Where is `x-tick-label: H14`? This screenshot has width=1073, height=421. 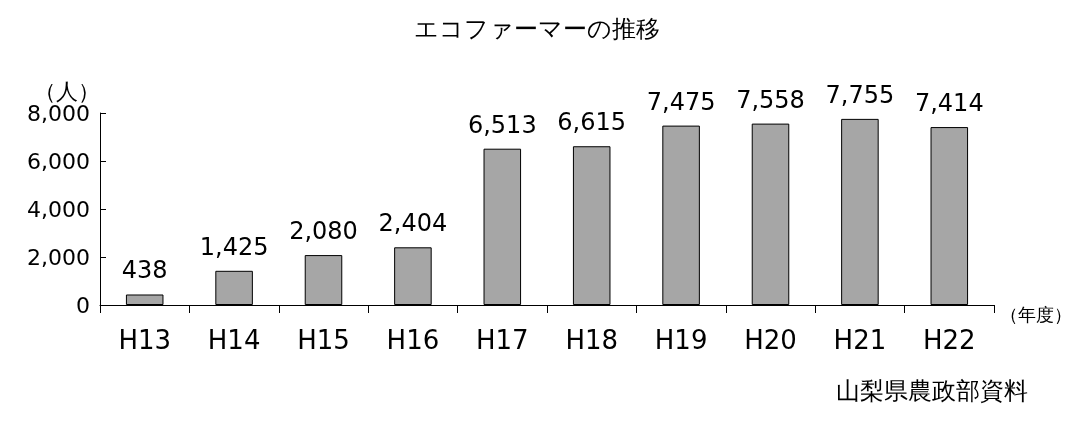 x-tick-label: H14 is located at coordinates (234, 340).